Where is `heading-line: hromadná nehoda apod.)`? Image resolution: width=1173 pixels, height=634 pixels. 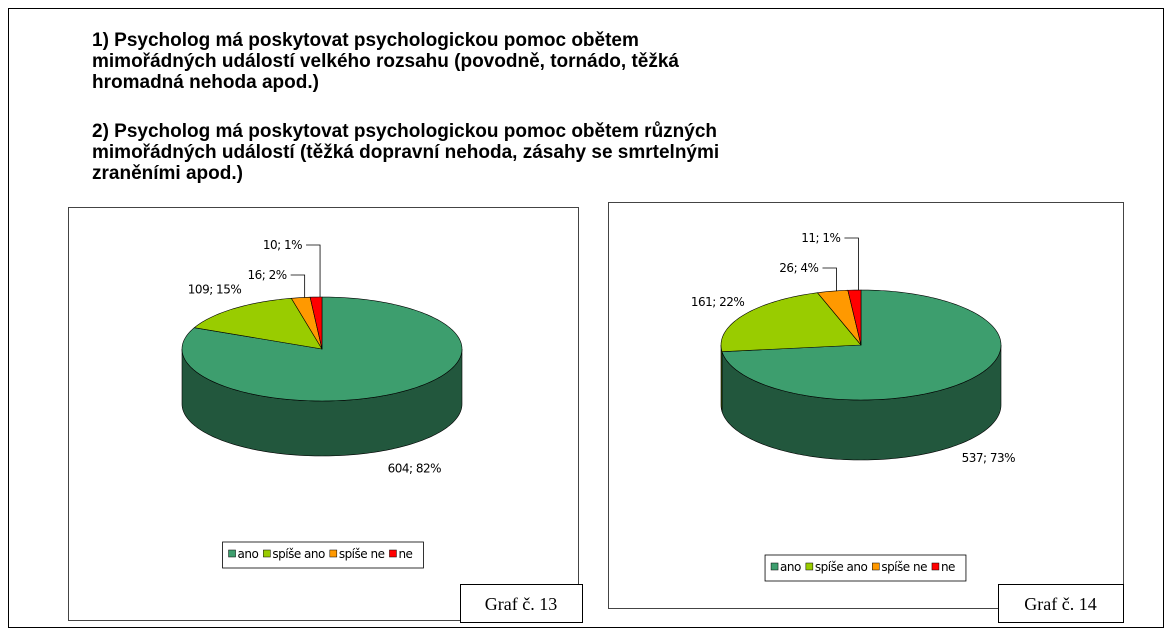 heading-line: hromadná nehoda apod.) is located at coordinates (205, 82).